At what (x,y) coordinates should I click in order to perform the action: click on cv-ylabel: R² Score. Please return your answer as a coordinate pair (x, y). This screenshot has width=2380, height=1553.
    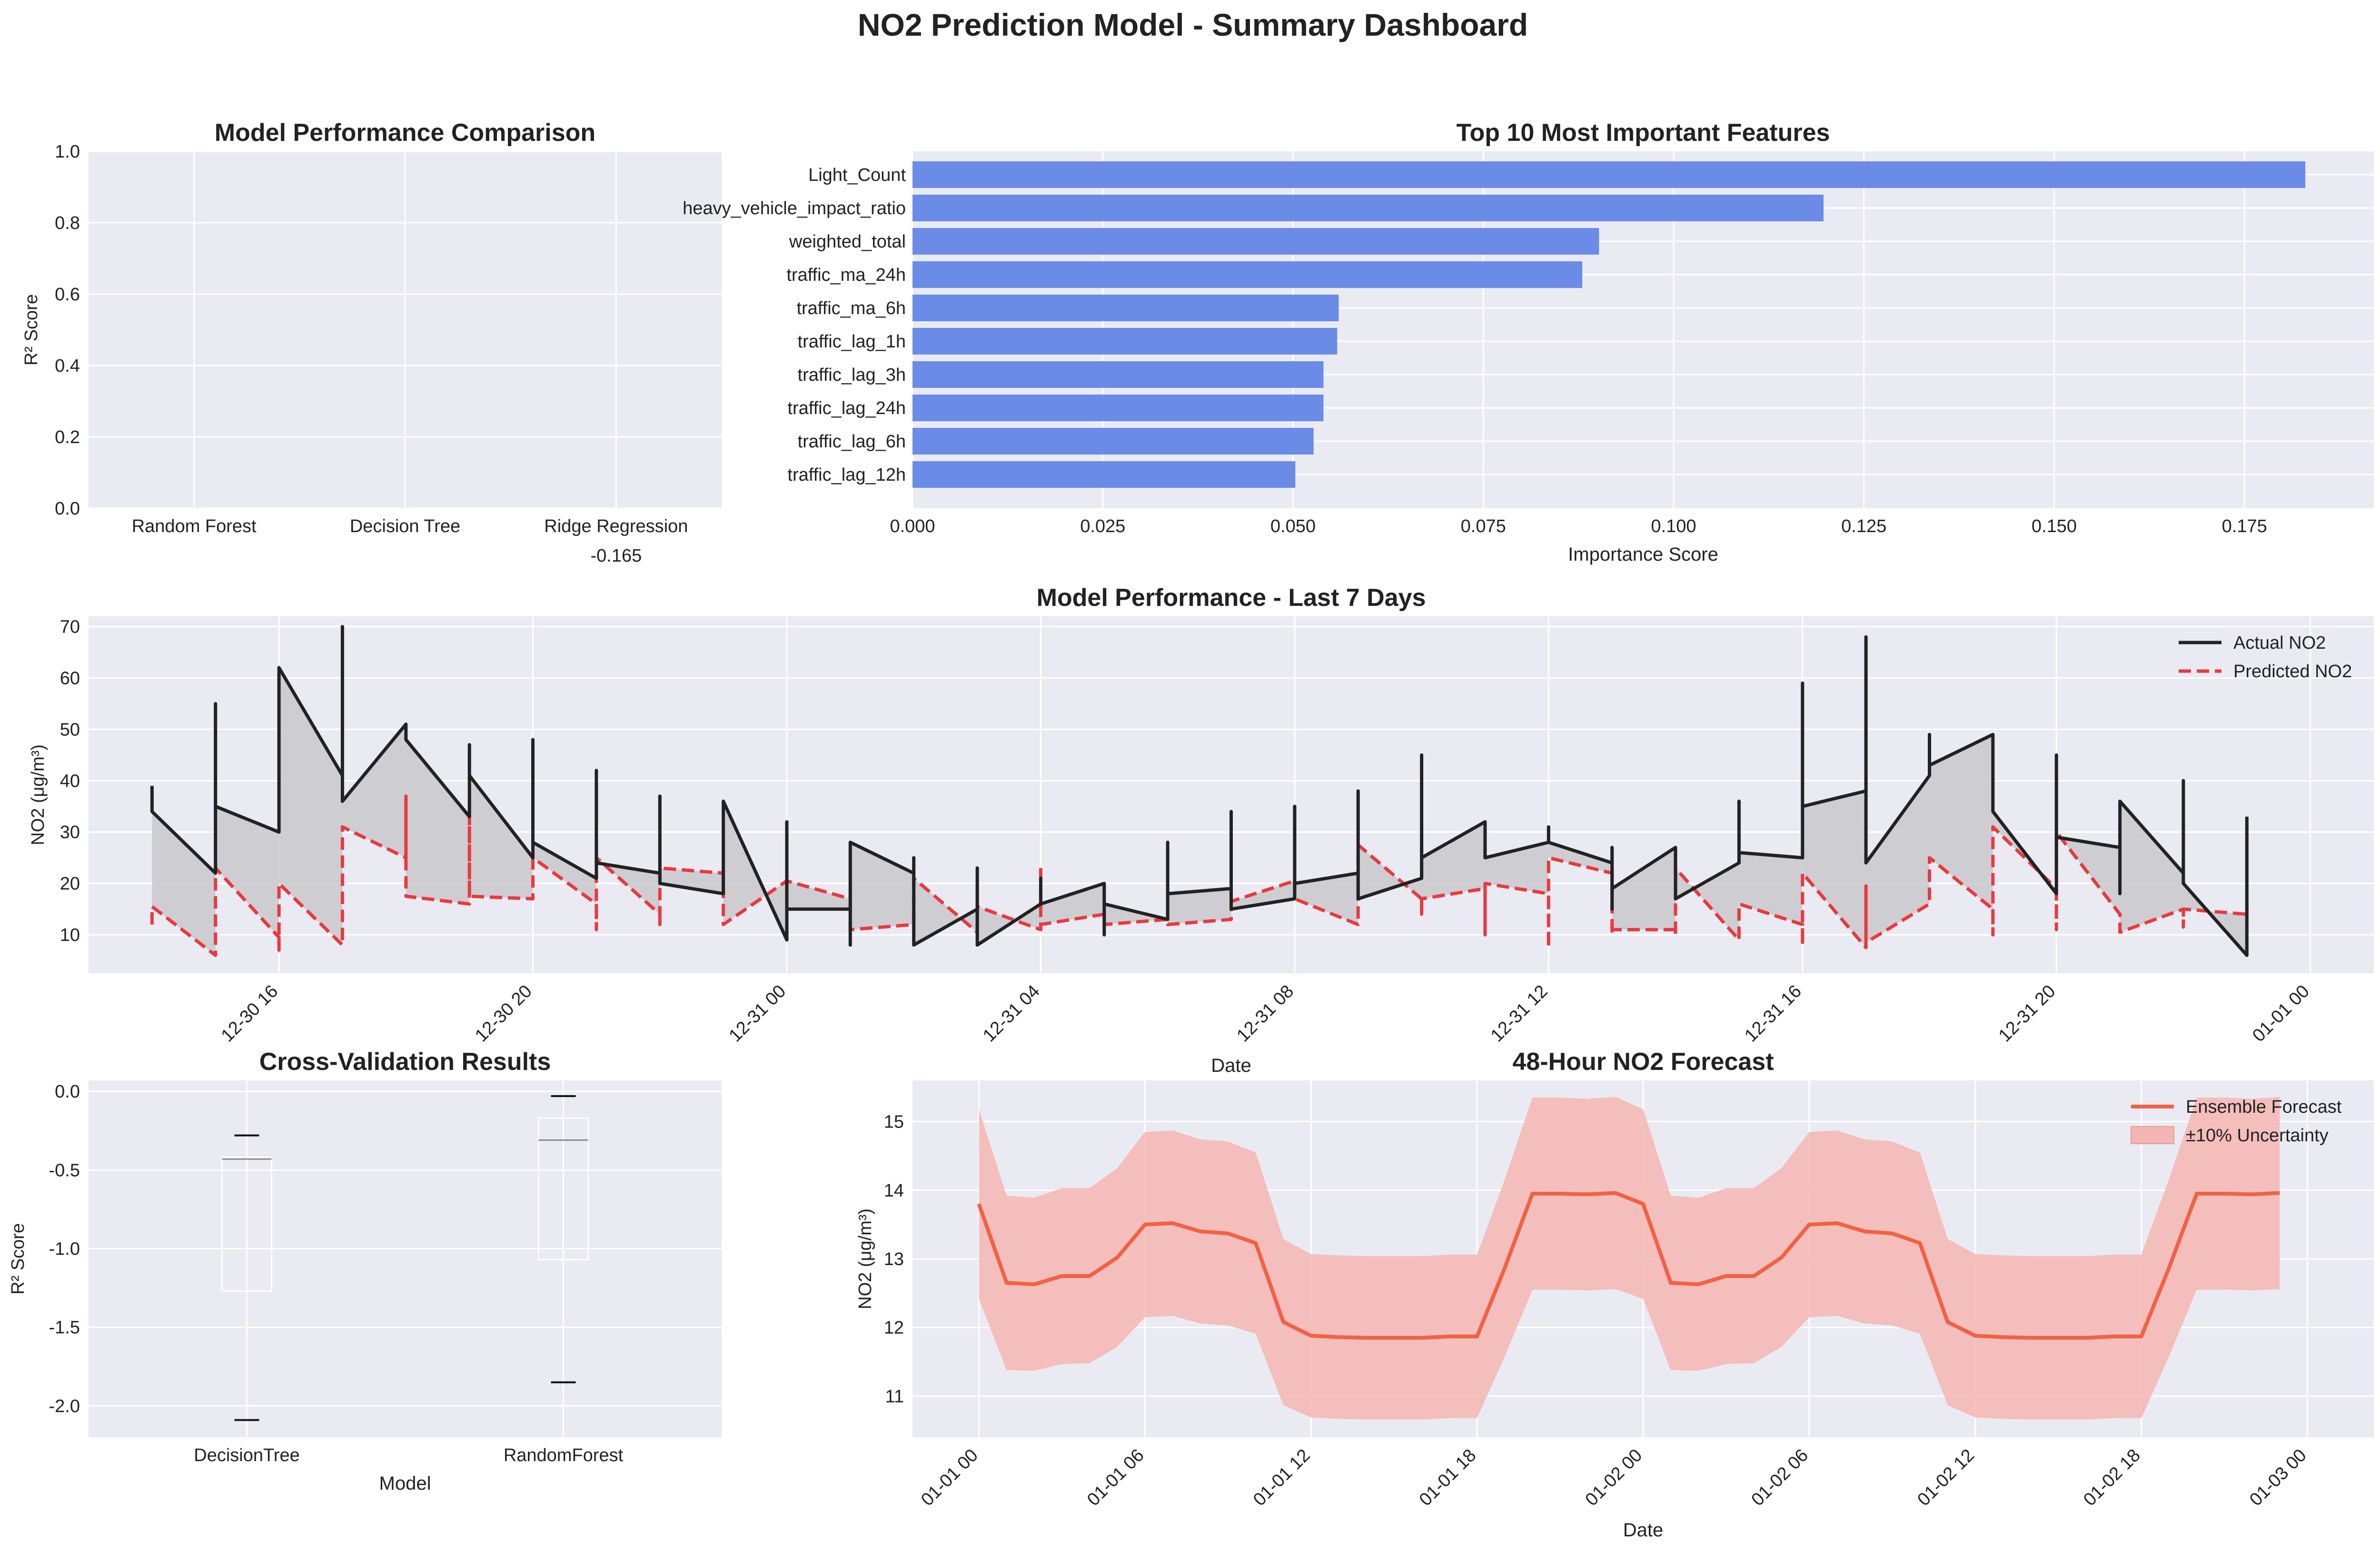
    Looking at the image, I should click on (18, 1259).